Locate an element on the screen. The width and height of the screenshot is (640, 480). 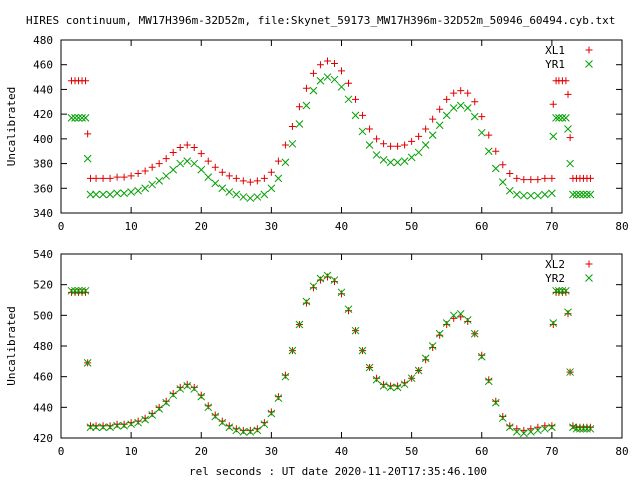
x-tick-label: 20 is located at coordinates (201, 451).